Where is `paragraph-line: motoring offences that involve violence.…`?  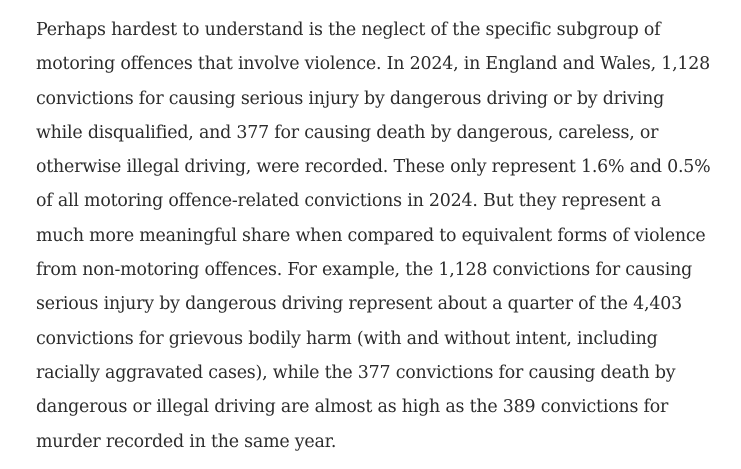
paragraph-line: motoring offences that involve violence.… is located at coordinates (373, 64).